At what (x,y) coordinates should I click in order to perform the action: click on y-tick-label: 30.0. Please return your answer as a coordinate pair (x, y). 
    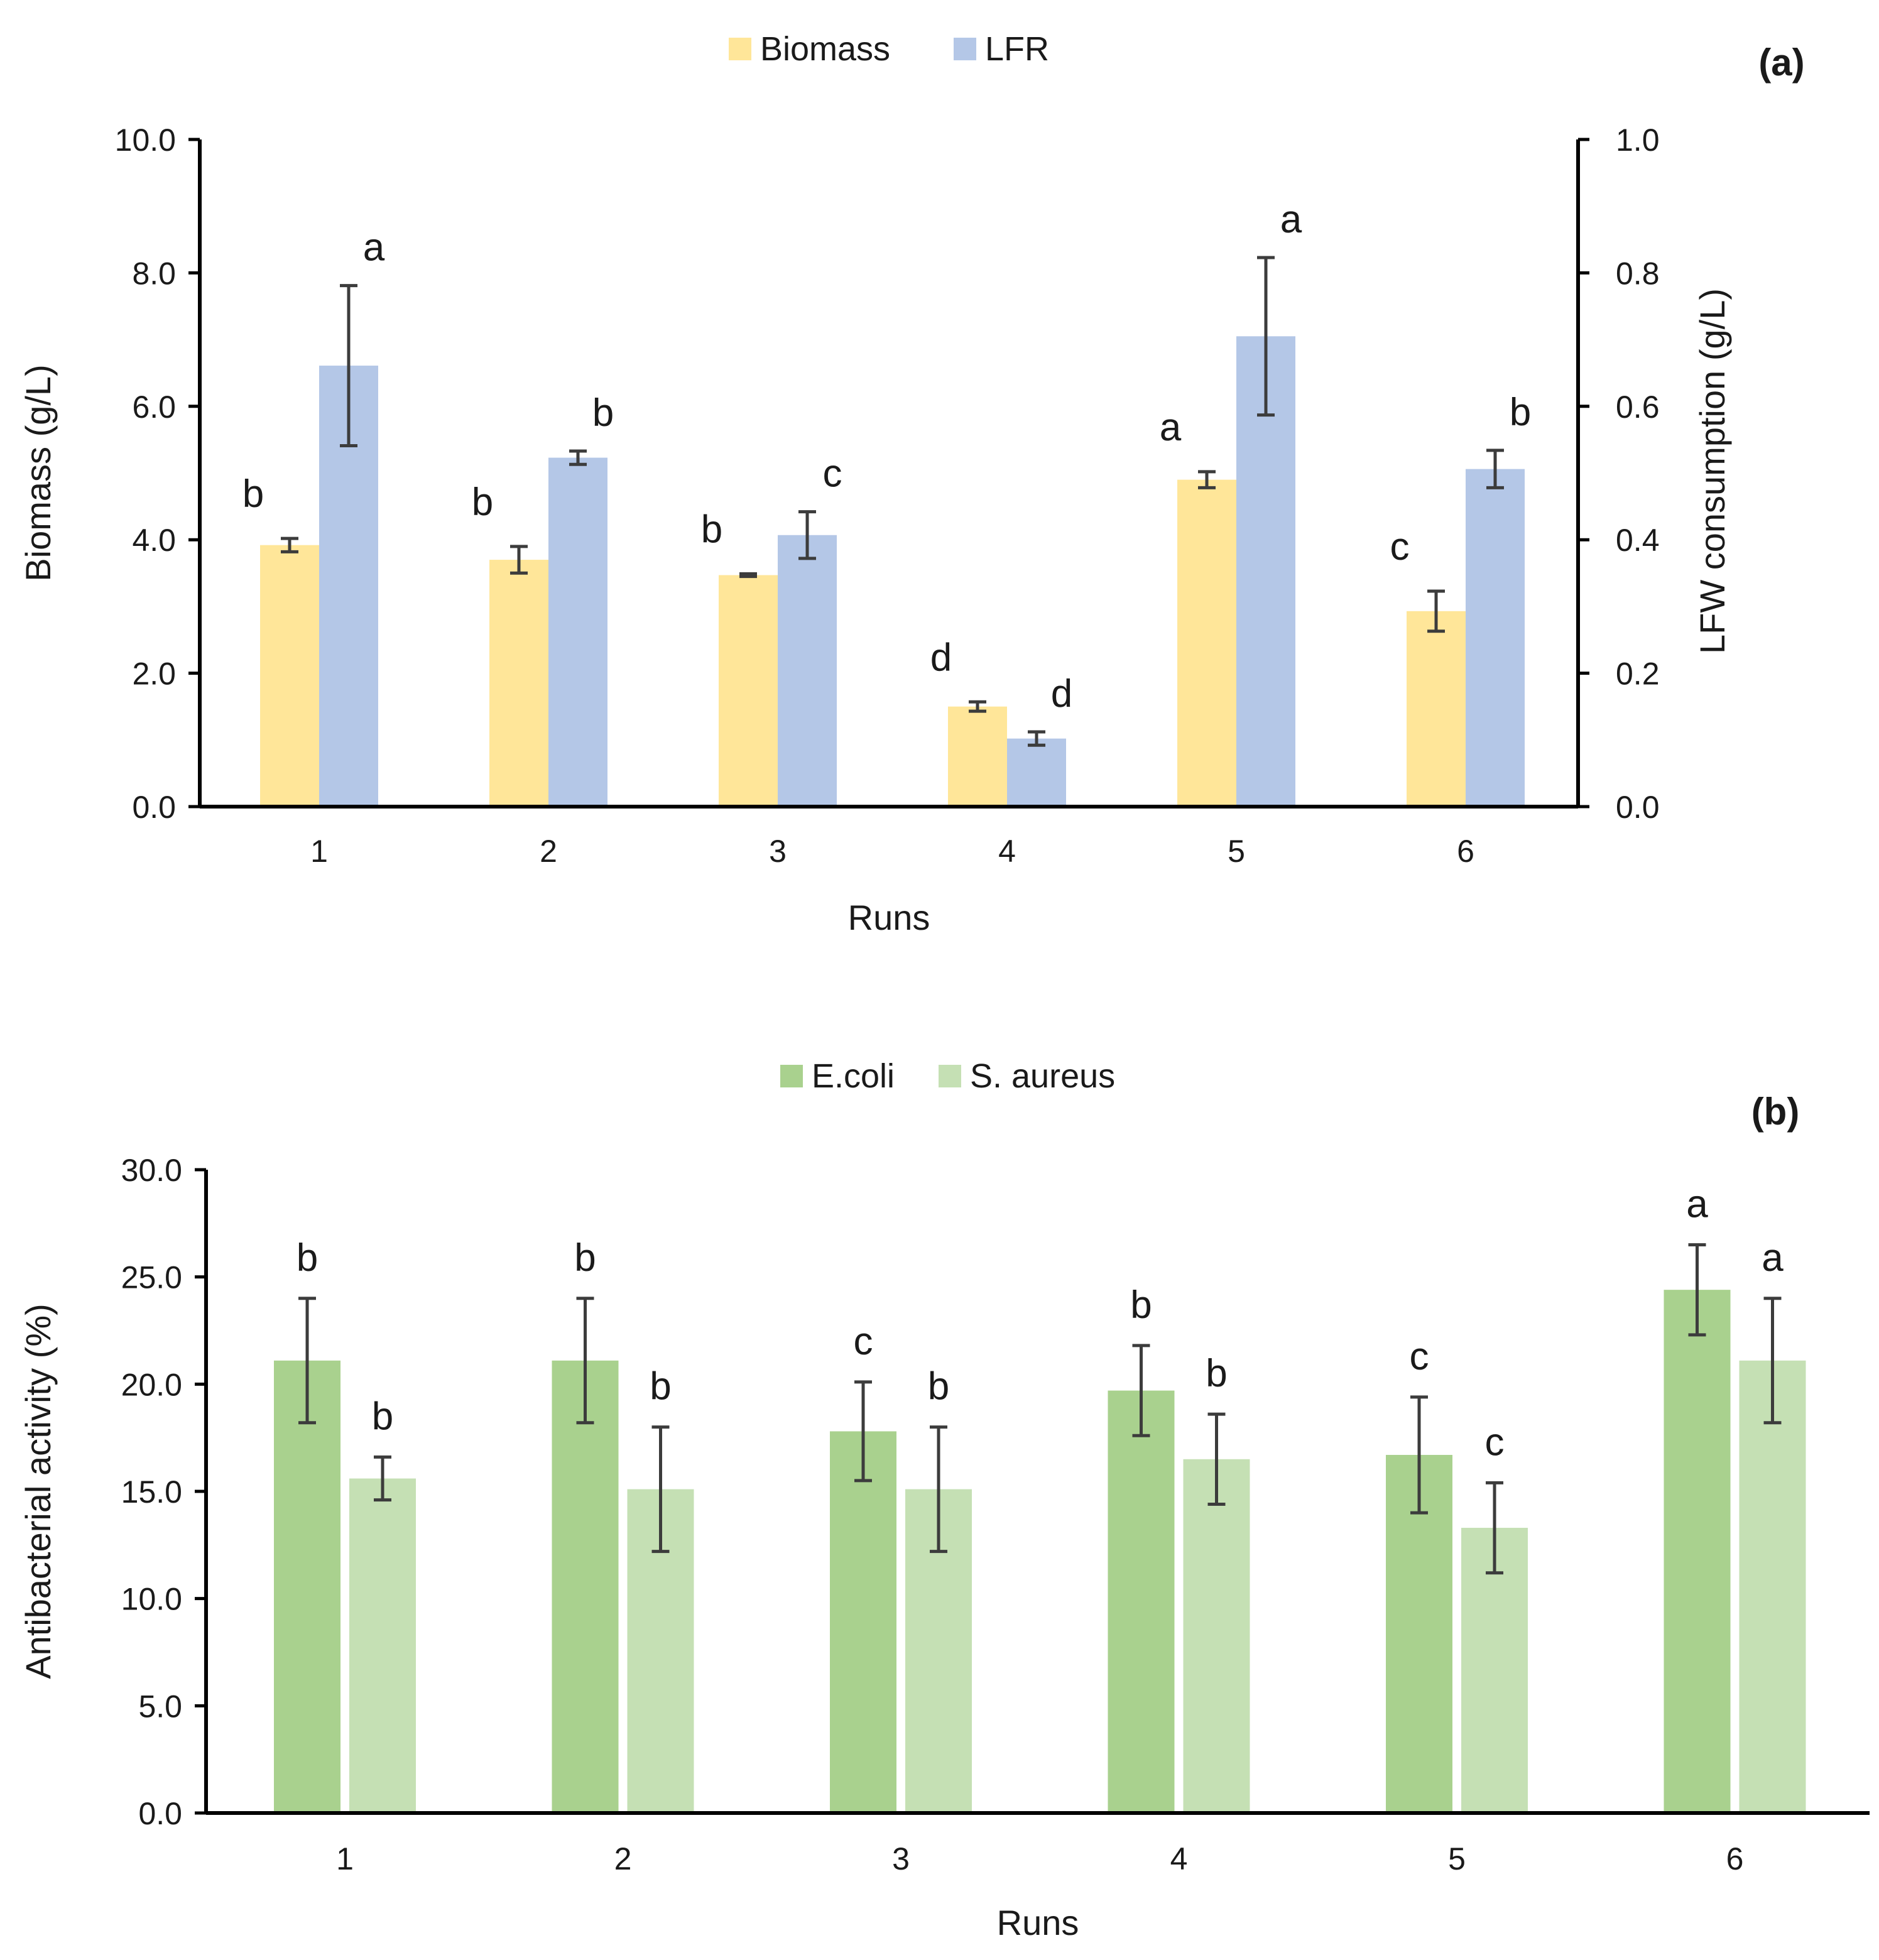
    Looking at the image, I should click on (151, 1170).